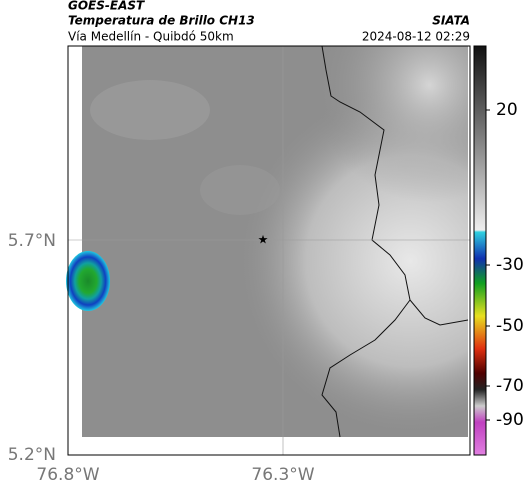 The image size is (526, 491). Describe the element at coordinates (151, 37) in the screenshot. I see `subtitle: Vía Medellín - Quibdó 50km` at that location.